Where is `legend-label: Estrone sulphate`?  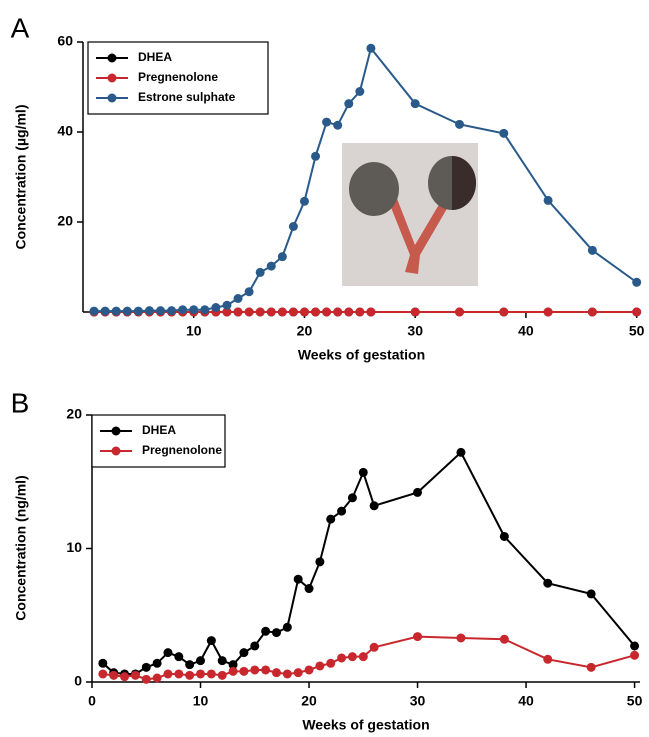 legend-label: Estrone sulphate is located at coordinates (187, 97).